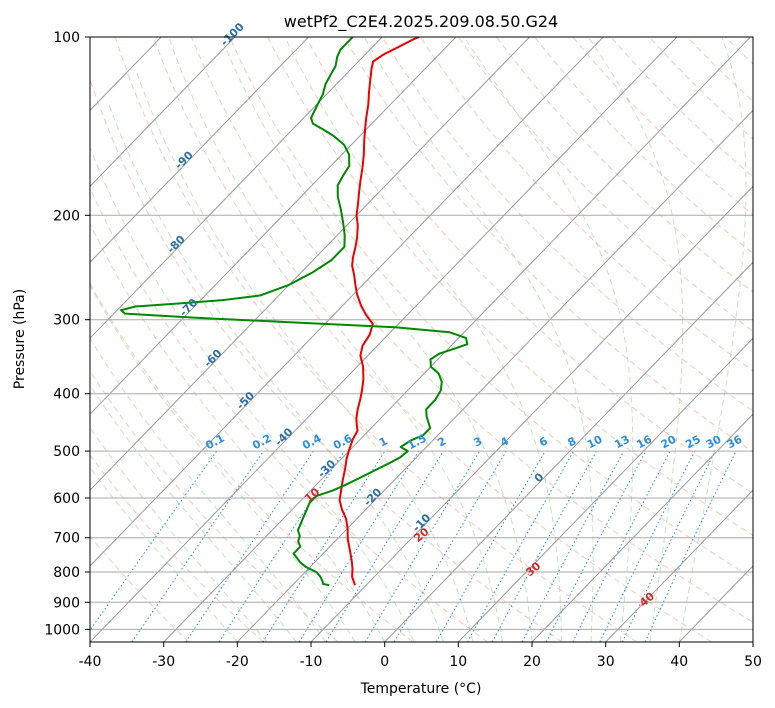 This screenshot has height=708, width=775. I want to click on isotherm-label: -70, so click(188, 307).